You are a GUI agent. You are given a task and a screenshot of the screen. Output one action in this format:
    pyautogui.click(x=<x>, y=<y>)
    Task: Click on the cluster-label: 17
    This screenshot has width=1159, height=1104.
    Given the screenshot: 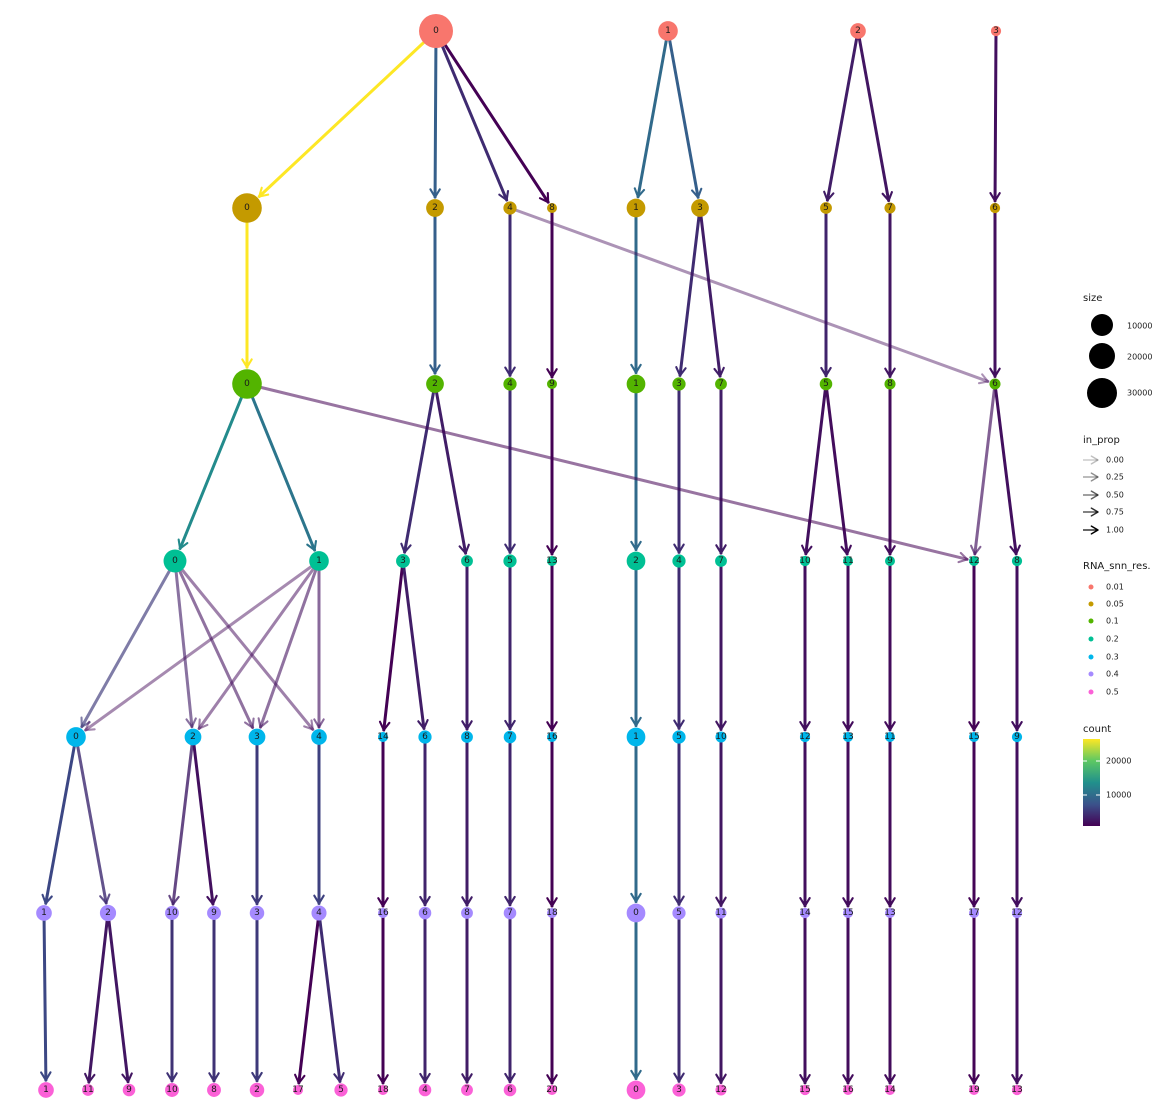 What is the action you would take?
    pyautogui.click(x=297, y=1090)
    